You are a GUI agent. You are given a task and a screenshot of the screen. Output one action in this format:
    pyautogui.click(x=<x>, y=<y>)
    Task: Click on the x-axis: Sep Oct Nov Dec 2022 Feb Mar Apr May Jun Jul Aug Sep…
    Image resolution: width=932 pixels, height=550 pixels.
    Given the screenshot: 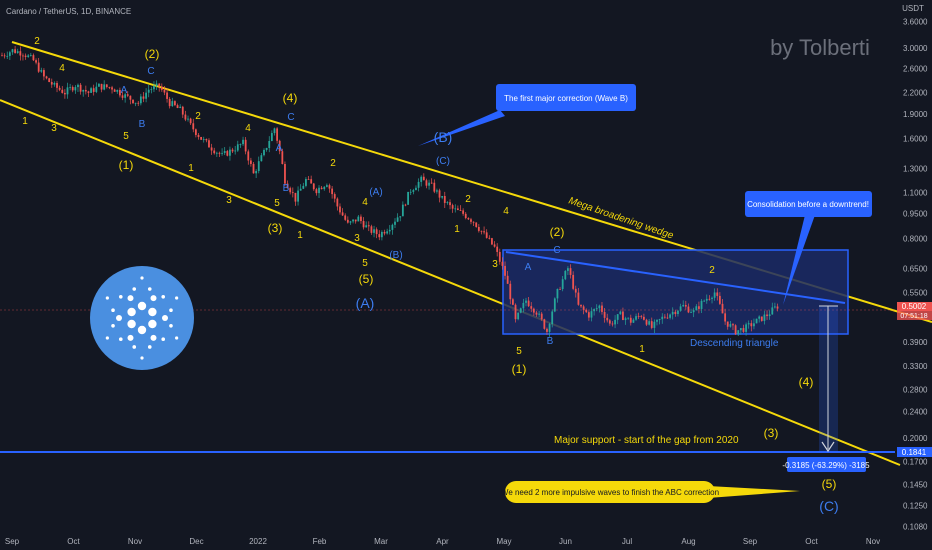 What is the action you would take?
    pyautogui.click(x=442, y=541)
    